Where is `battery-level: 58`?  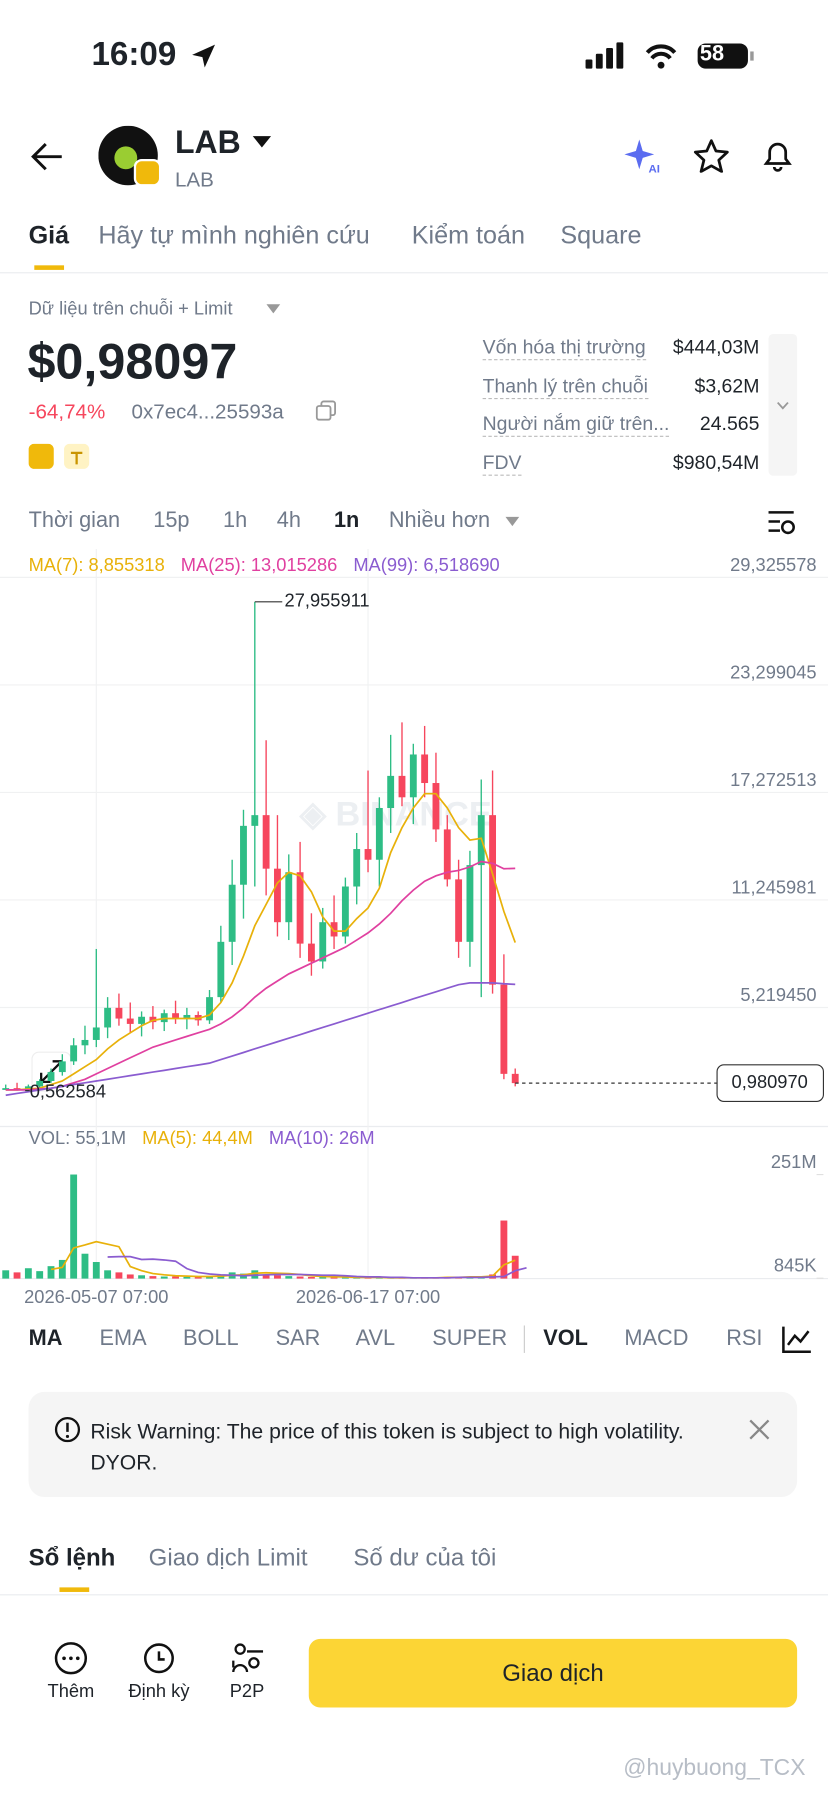
battery-level: 58 is located at coordinates (712, 54).